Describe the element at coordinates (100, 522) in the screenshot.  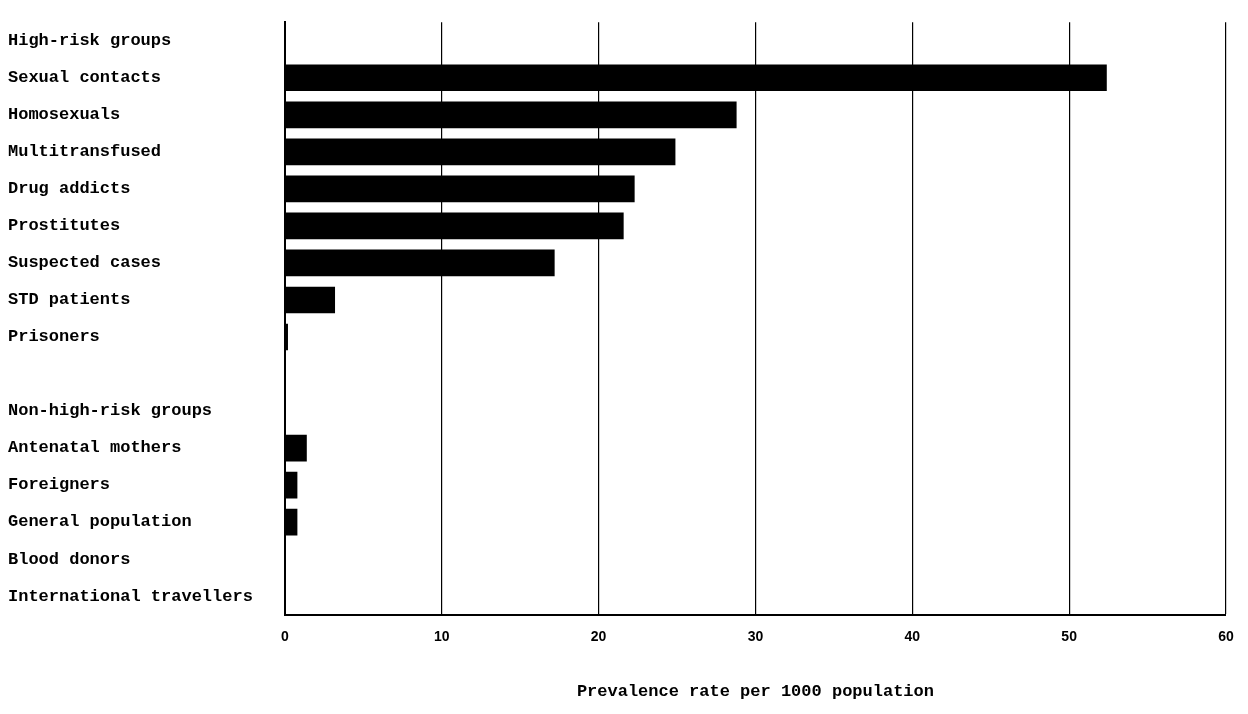
I see `y-tick-label: General population` at that location.